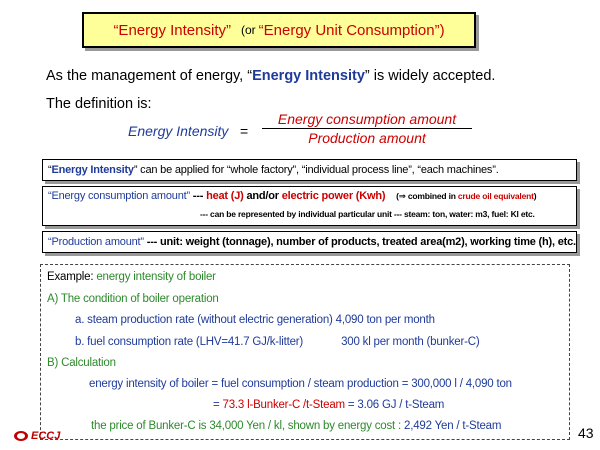  I want to click on intro-line-2: The definition is:, so click(99, 104).